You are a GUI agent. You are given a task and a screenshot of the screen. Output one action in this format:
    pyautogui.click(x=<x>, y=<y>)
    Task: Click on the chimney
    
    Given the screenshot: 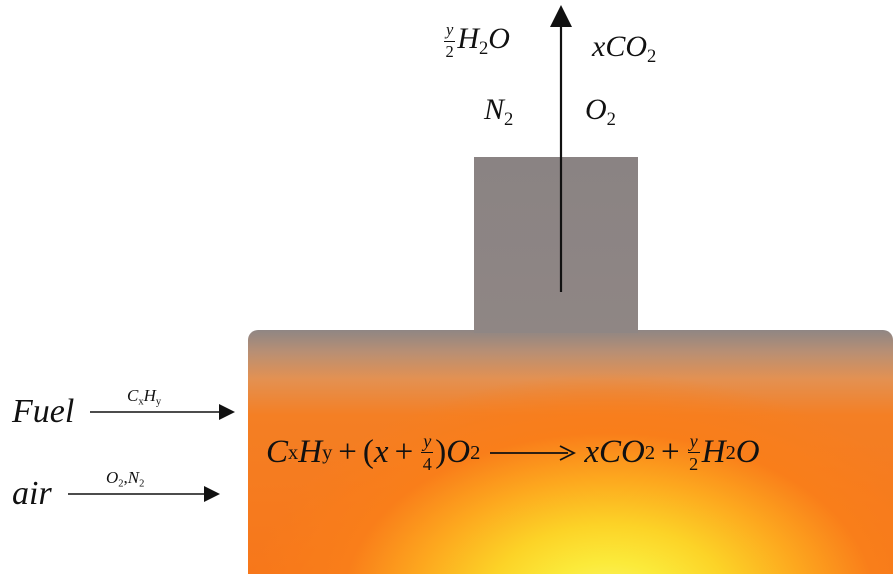 What is the action you would take?
    pyautogui.click(x=556, y=245)
    